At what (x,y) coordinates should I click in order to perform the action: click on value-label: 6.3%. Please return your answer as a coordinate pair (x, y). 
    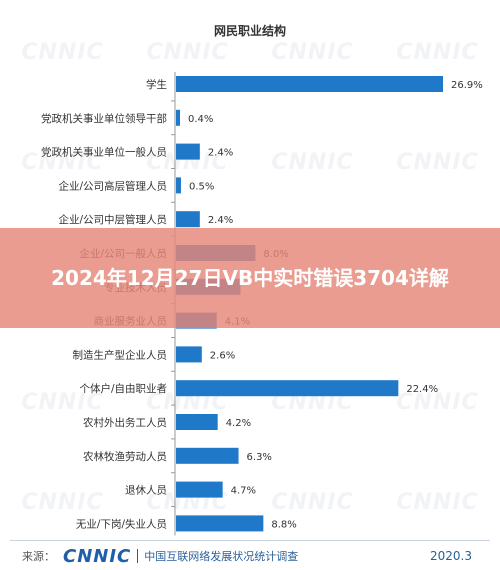
    Looking at the image, I should click on (259, 457).